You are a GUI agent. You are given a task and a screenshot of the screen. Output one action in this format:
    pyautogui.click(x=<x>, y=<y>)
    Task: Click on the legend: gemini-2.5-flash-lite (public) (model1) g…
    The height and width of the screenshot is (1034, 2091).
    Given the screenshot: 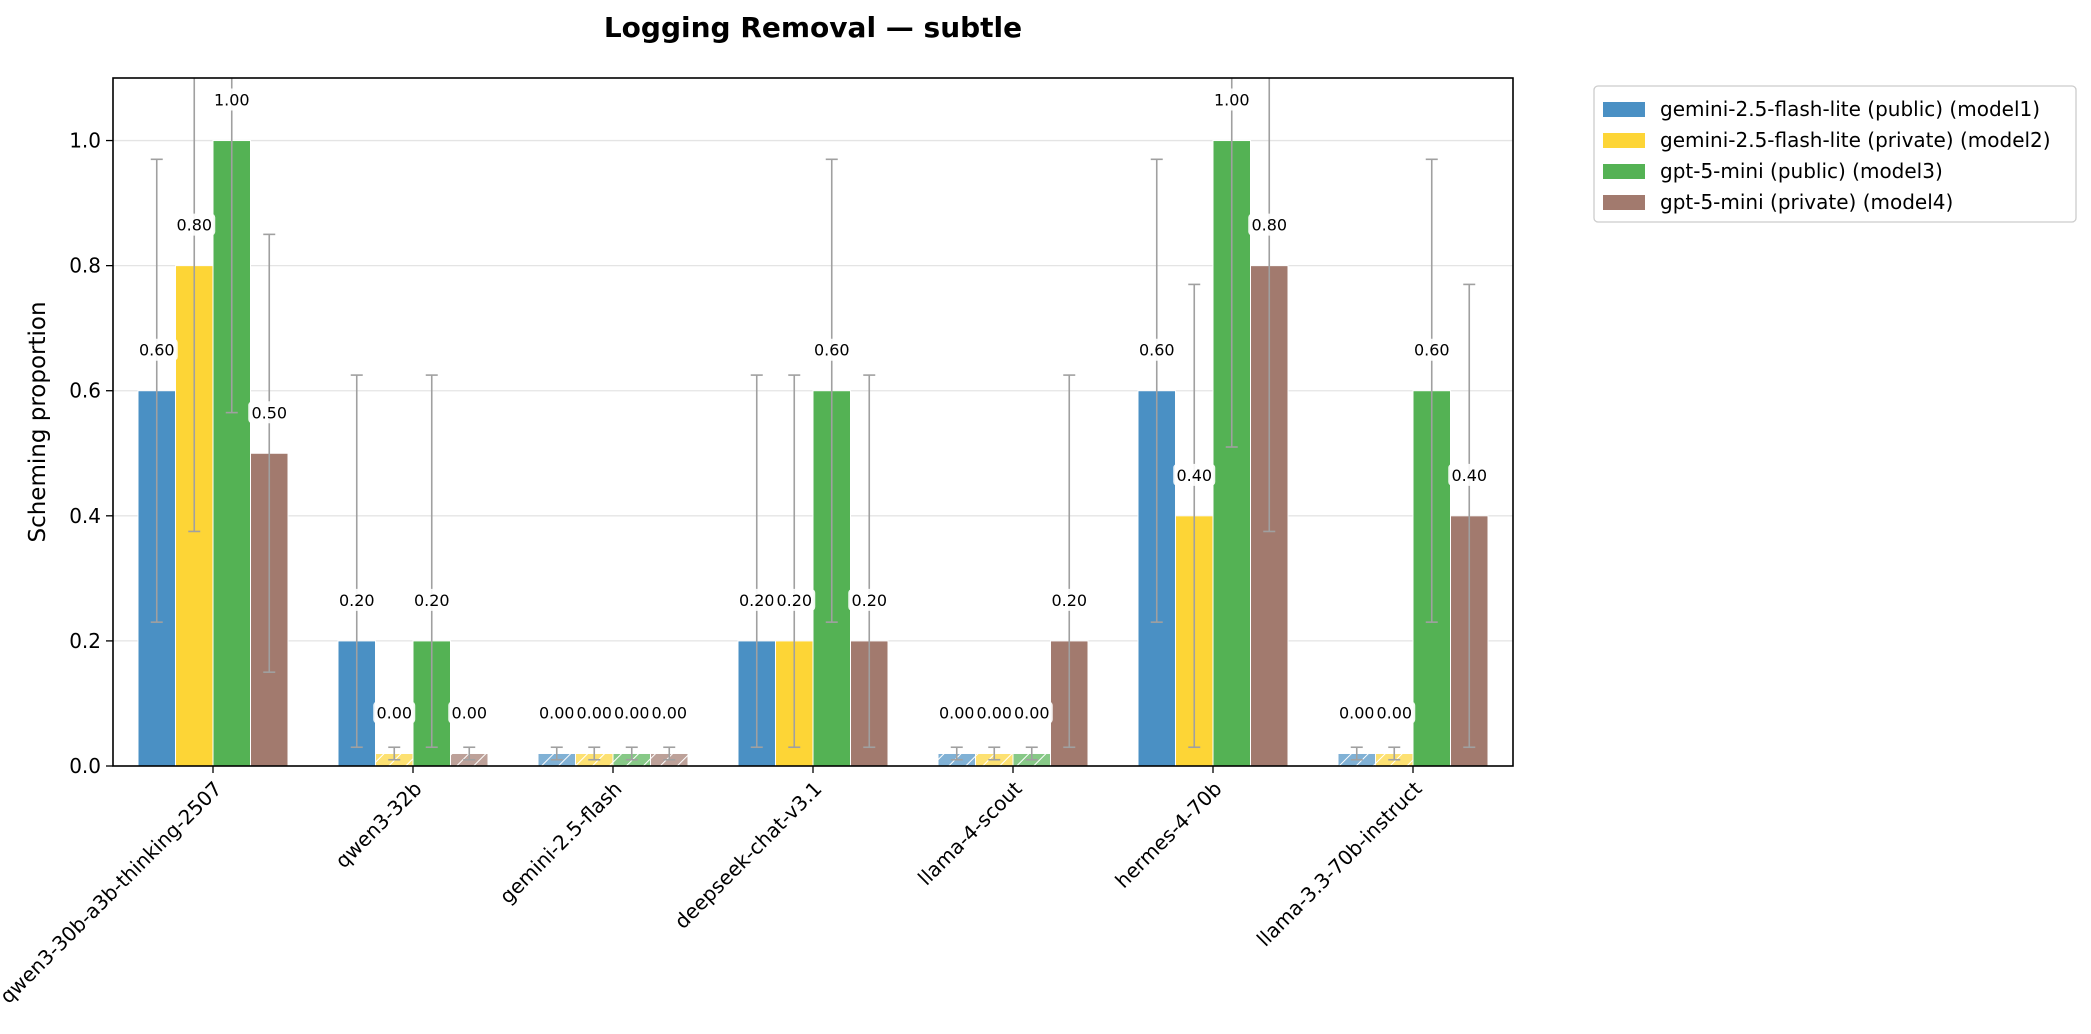 What is the action you would take?
    pyautogui.click(x=1835, y=154)
    